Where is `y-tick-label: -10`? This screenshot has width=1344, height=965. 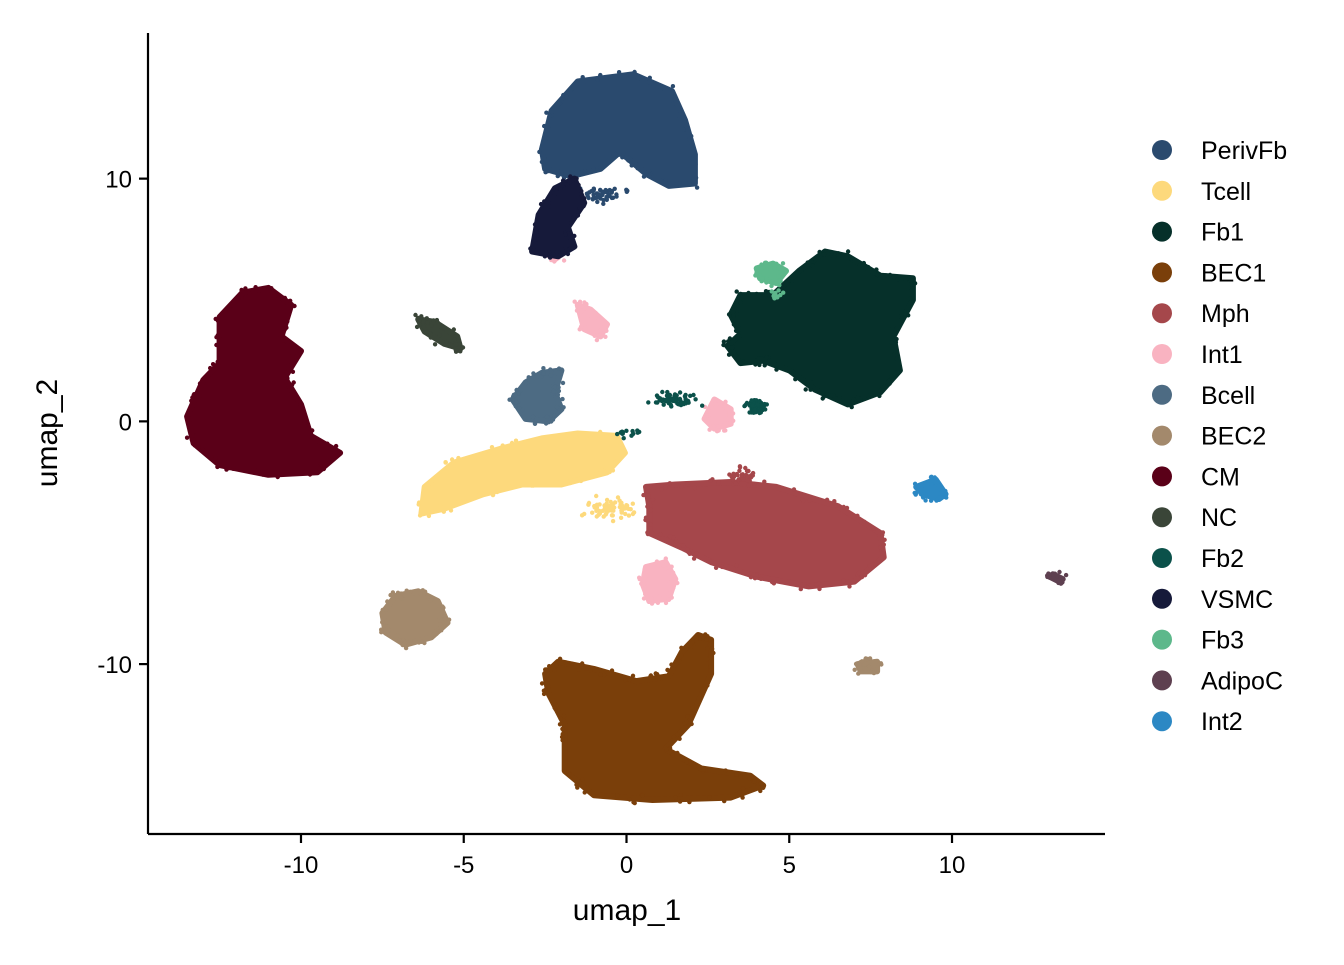 y-tick-label: -10 is located at coordinates (114, 665).